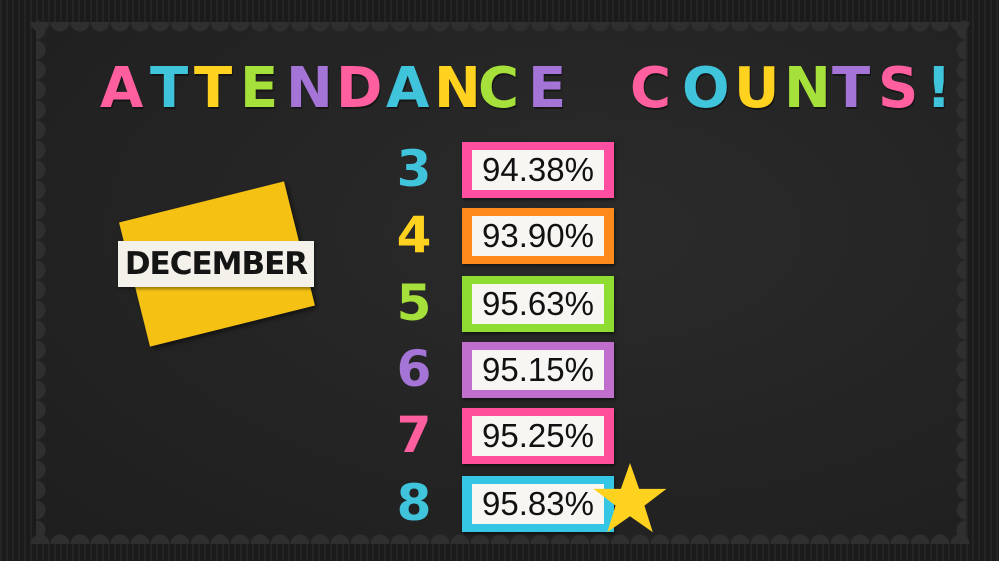 The image size is (999, 561). I want to click on title-letter: U, so click(757, 88).